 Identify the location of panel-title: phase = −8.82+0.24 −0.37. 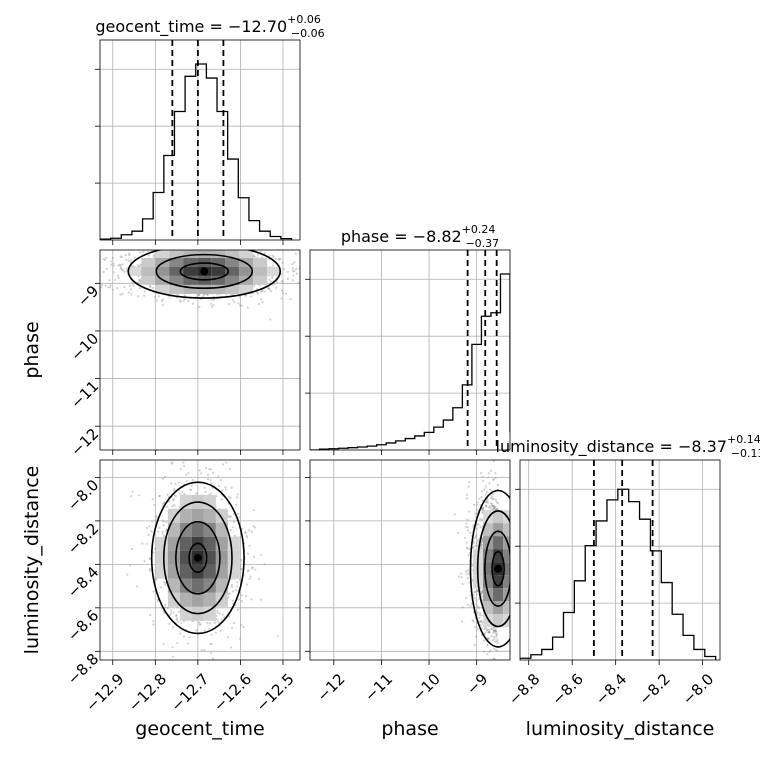
(420, 236).